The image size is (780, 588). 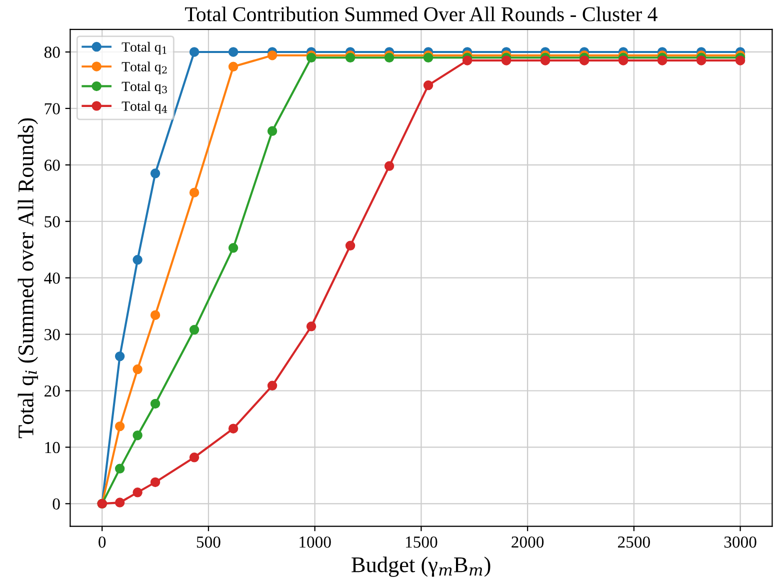 What do you see at coordinates (52, 108) in the screenshot?
I see `y-tick-label: 70` at bounding box center [52, 108].